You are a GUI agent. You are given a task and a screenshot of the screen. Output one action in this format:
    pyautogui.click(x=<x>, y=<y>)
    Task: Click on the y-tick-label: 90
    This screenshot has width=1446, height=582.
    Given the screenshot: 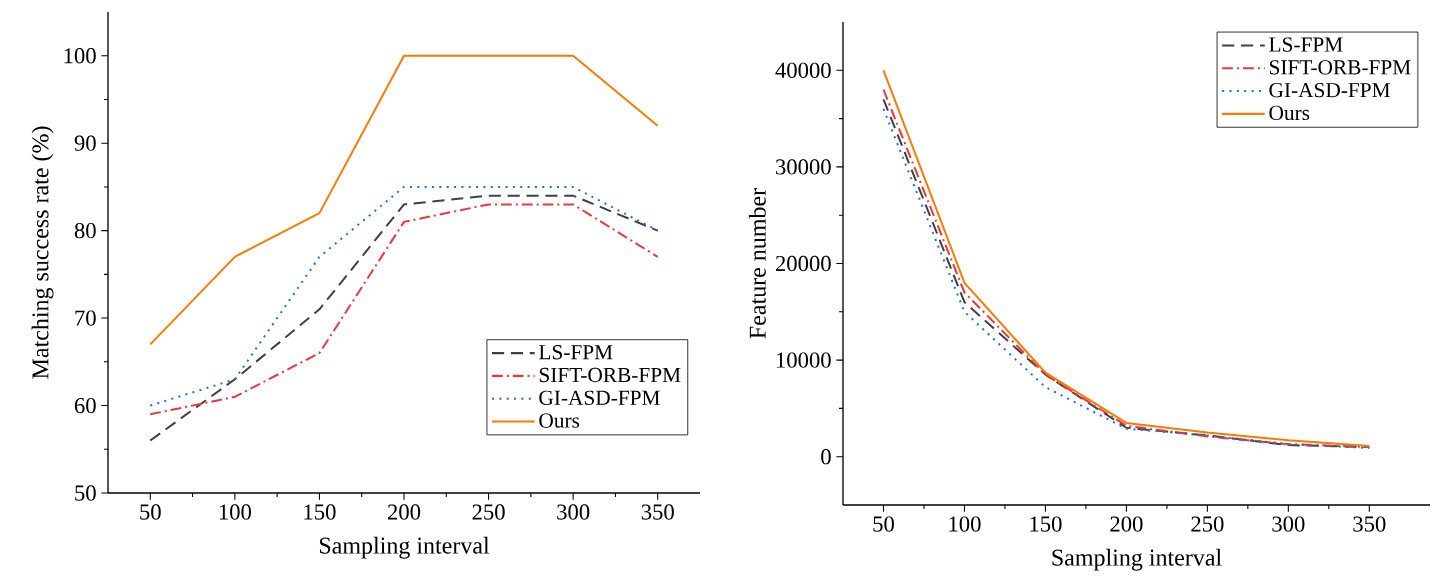 What is the action you would take?
    pyautogui.click(x=85, y=143)
    